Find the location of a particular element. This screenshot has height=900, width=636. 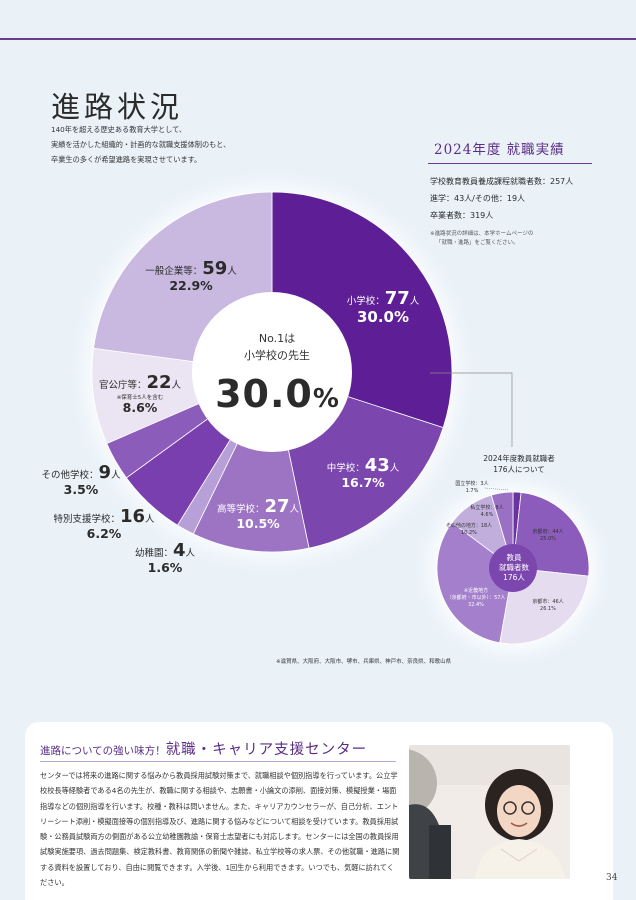

small-label-kyoto-city: 京都市：46人 26.1% is located at coordinates (548, 606).